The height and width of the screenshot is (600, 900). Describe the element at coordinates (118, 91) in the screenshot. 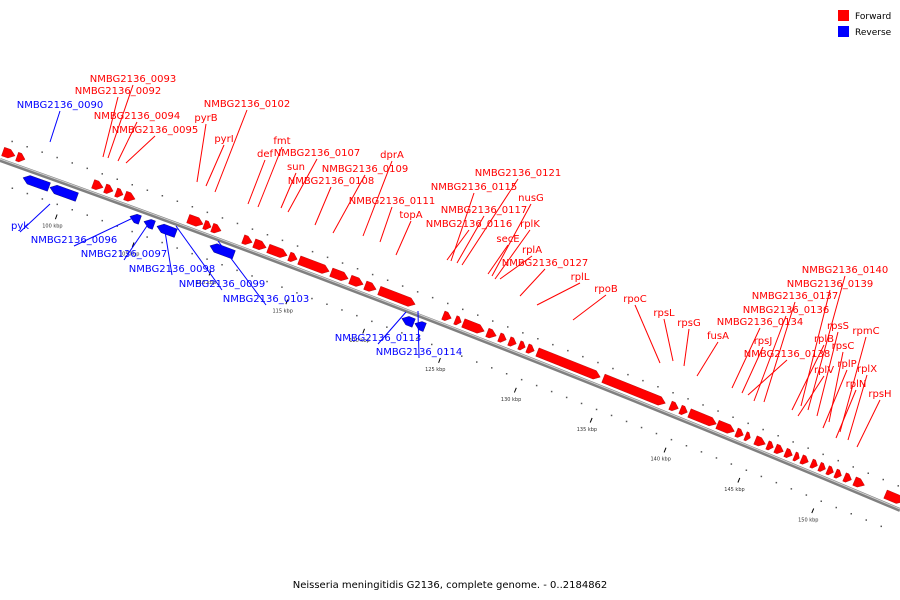

I see `gene-label: NMBG2136_0092` at that location.